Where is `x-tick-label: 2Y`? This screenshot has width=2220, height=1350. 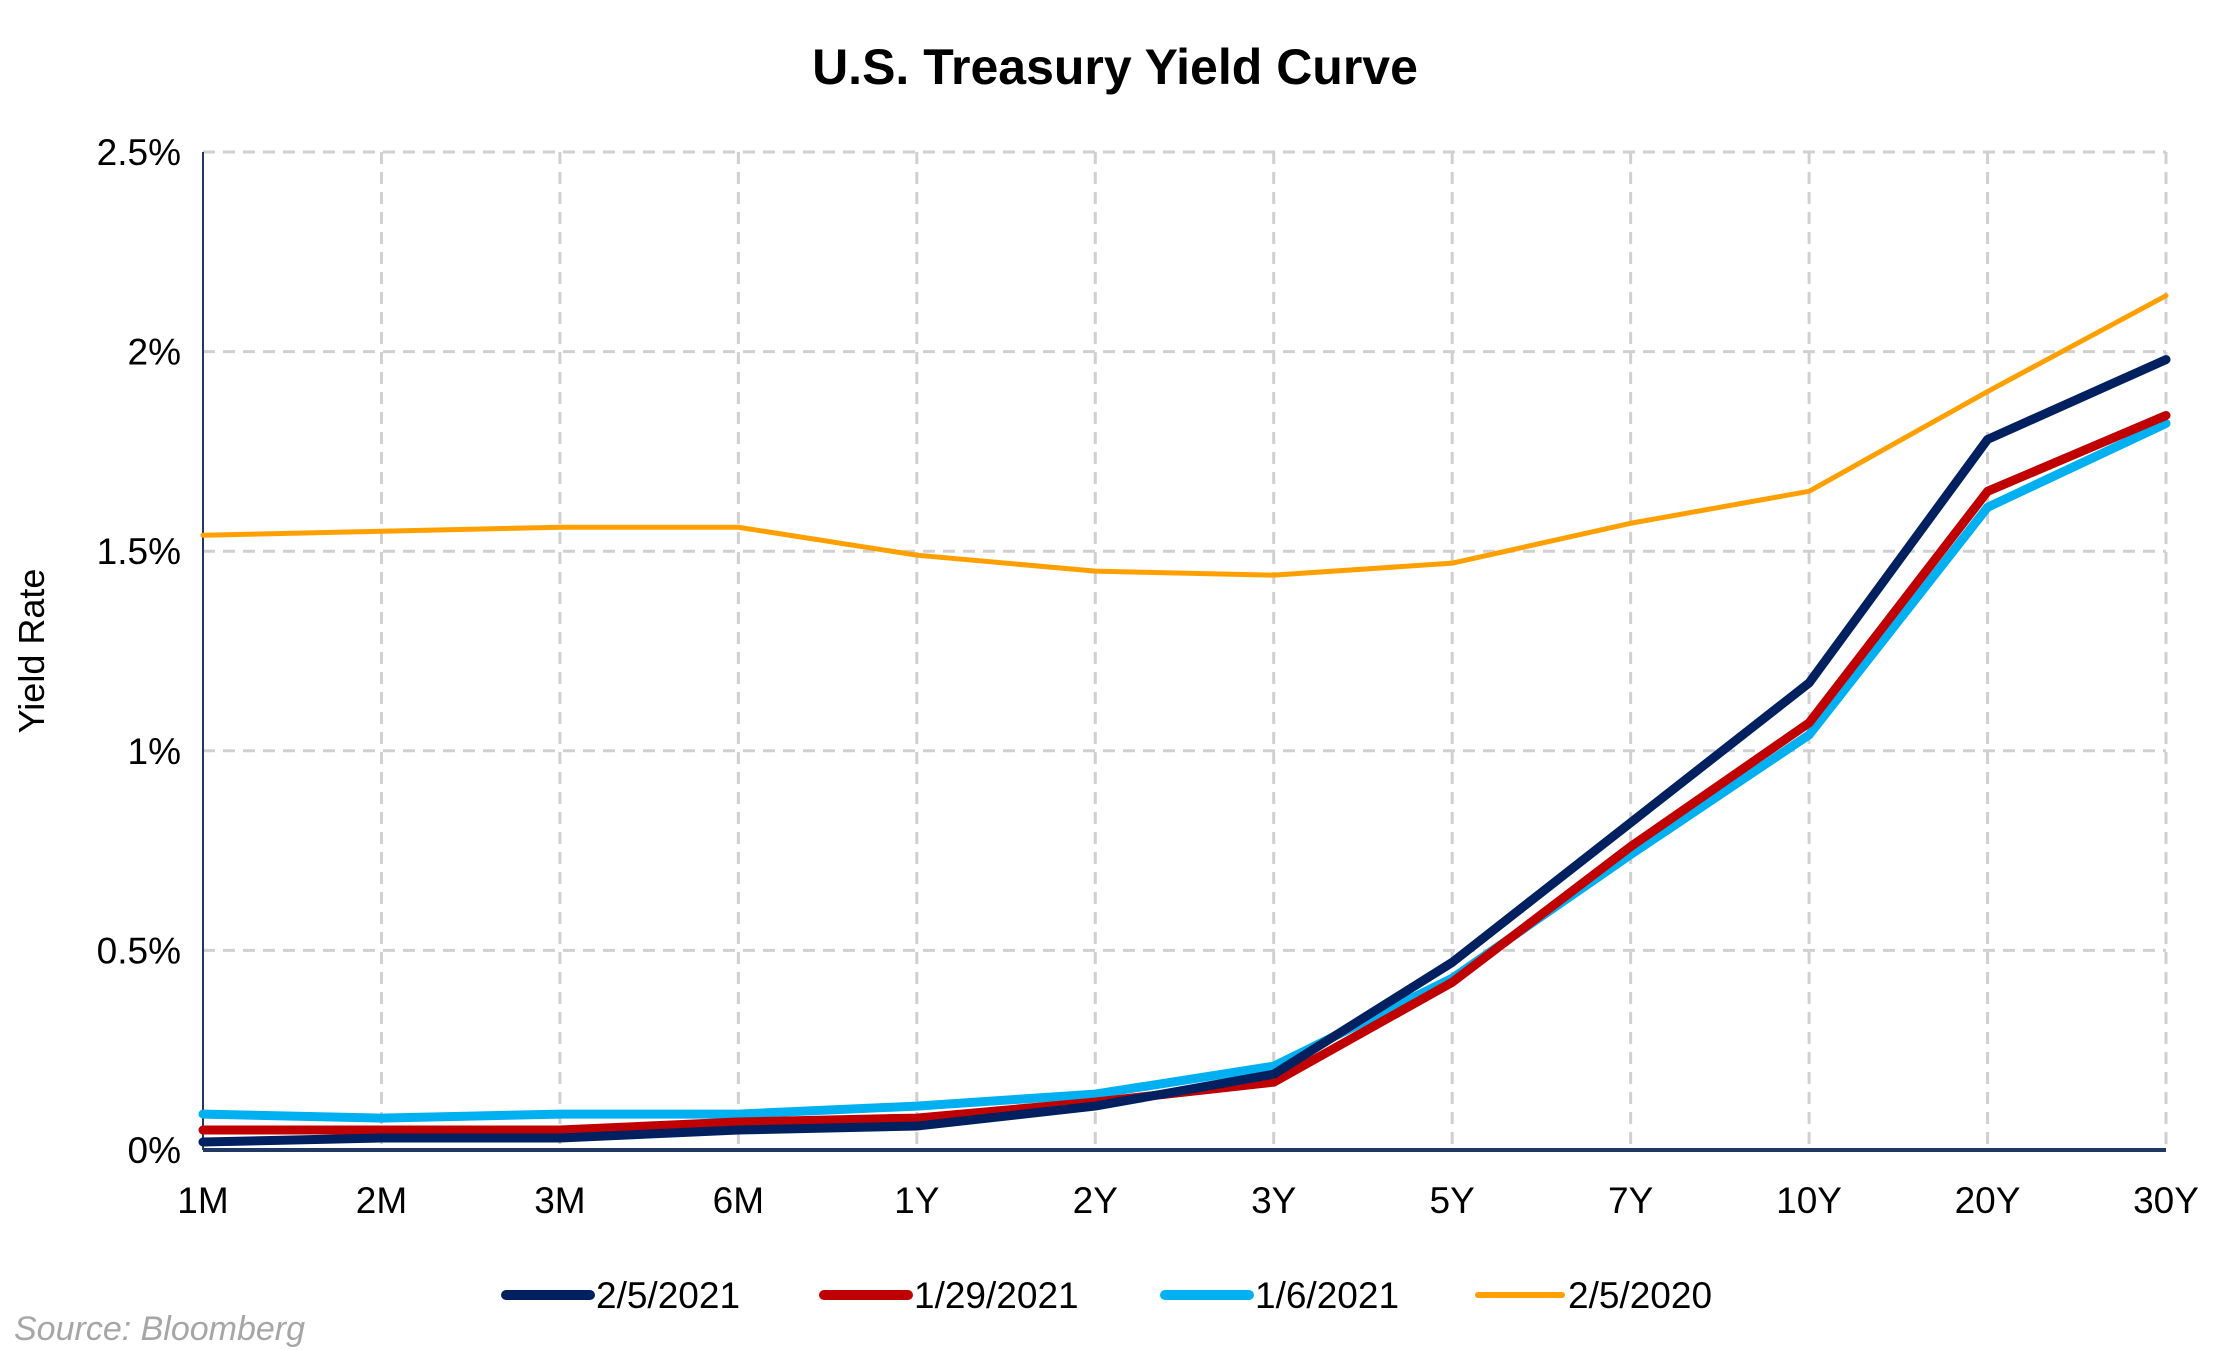
x-tick-label: 2Y is located at coordinates (1095, 1200).